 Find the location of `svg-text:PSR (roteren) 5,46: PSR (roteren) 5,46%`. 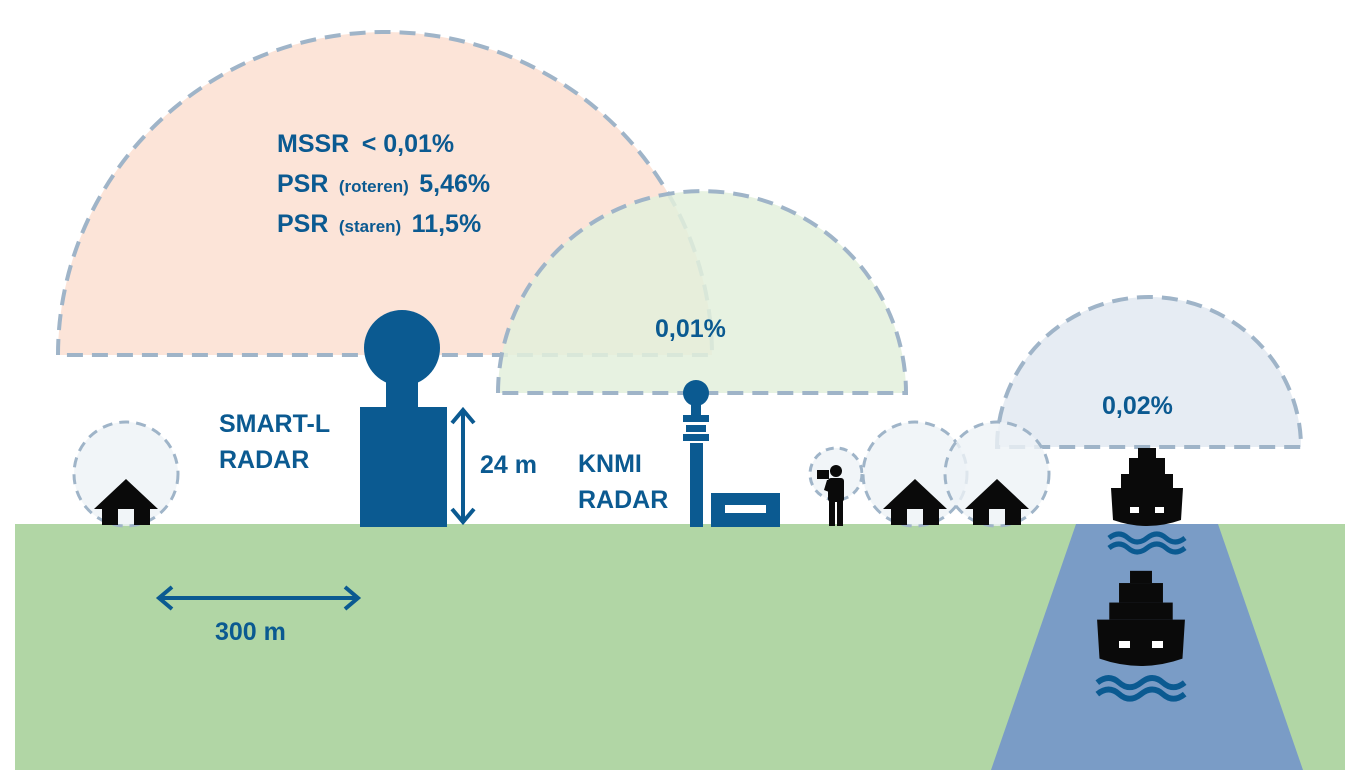

svg-text:PSR (roteren) 5,46: PSR (roteren) 5,46% is located at coordinates (383, 184).